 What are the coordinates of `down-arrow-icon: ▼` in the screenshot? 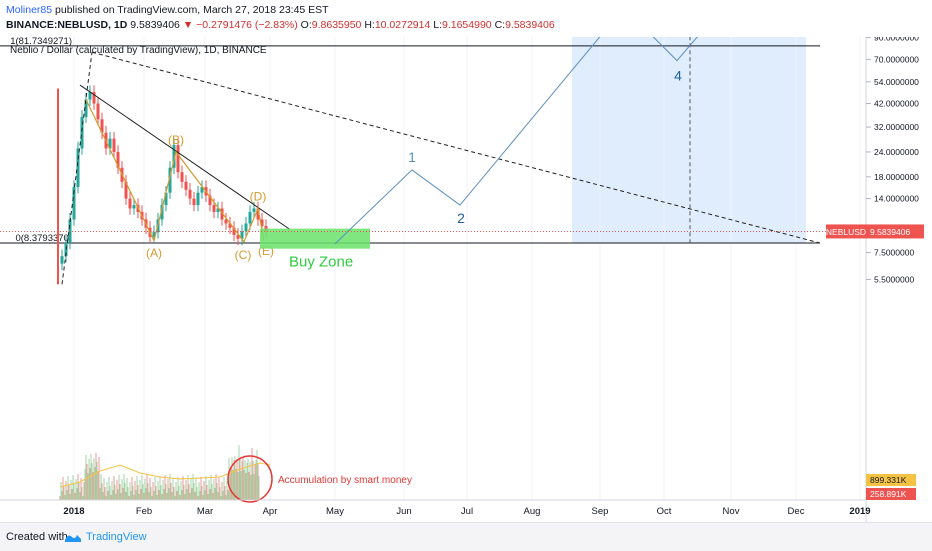 It's located at (188, 25).